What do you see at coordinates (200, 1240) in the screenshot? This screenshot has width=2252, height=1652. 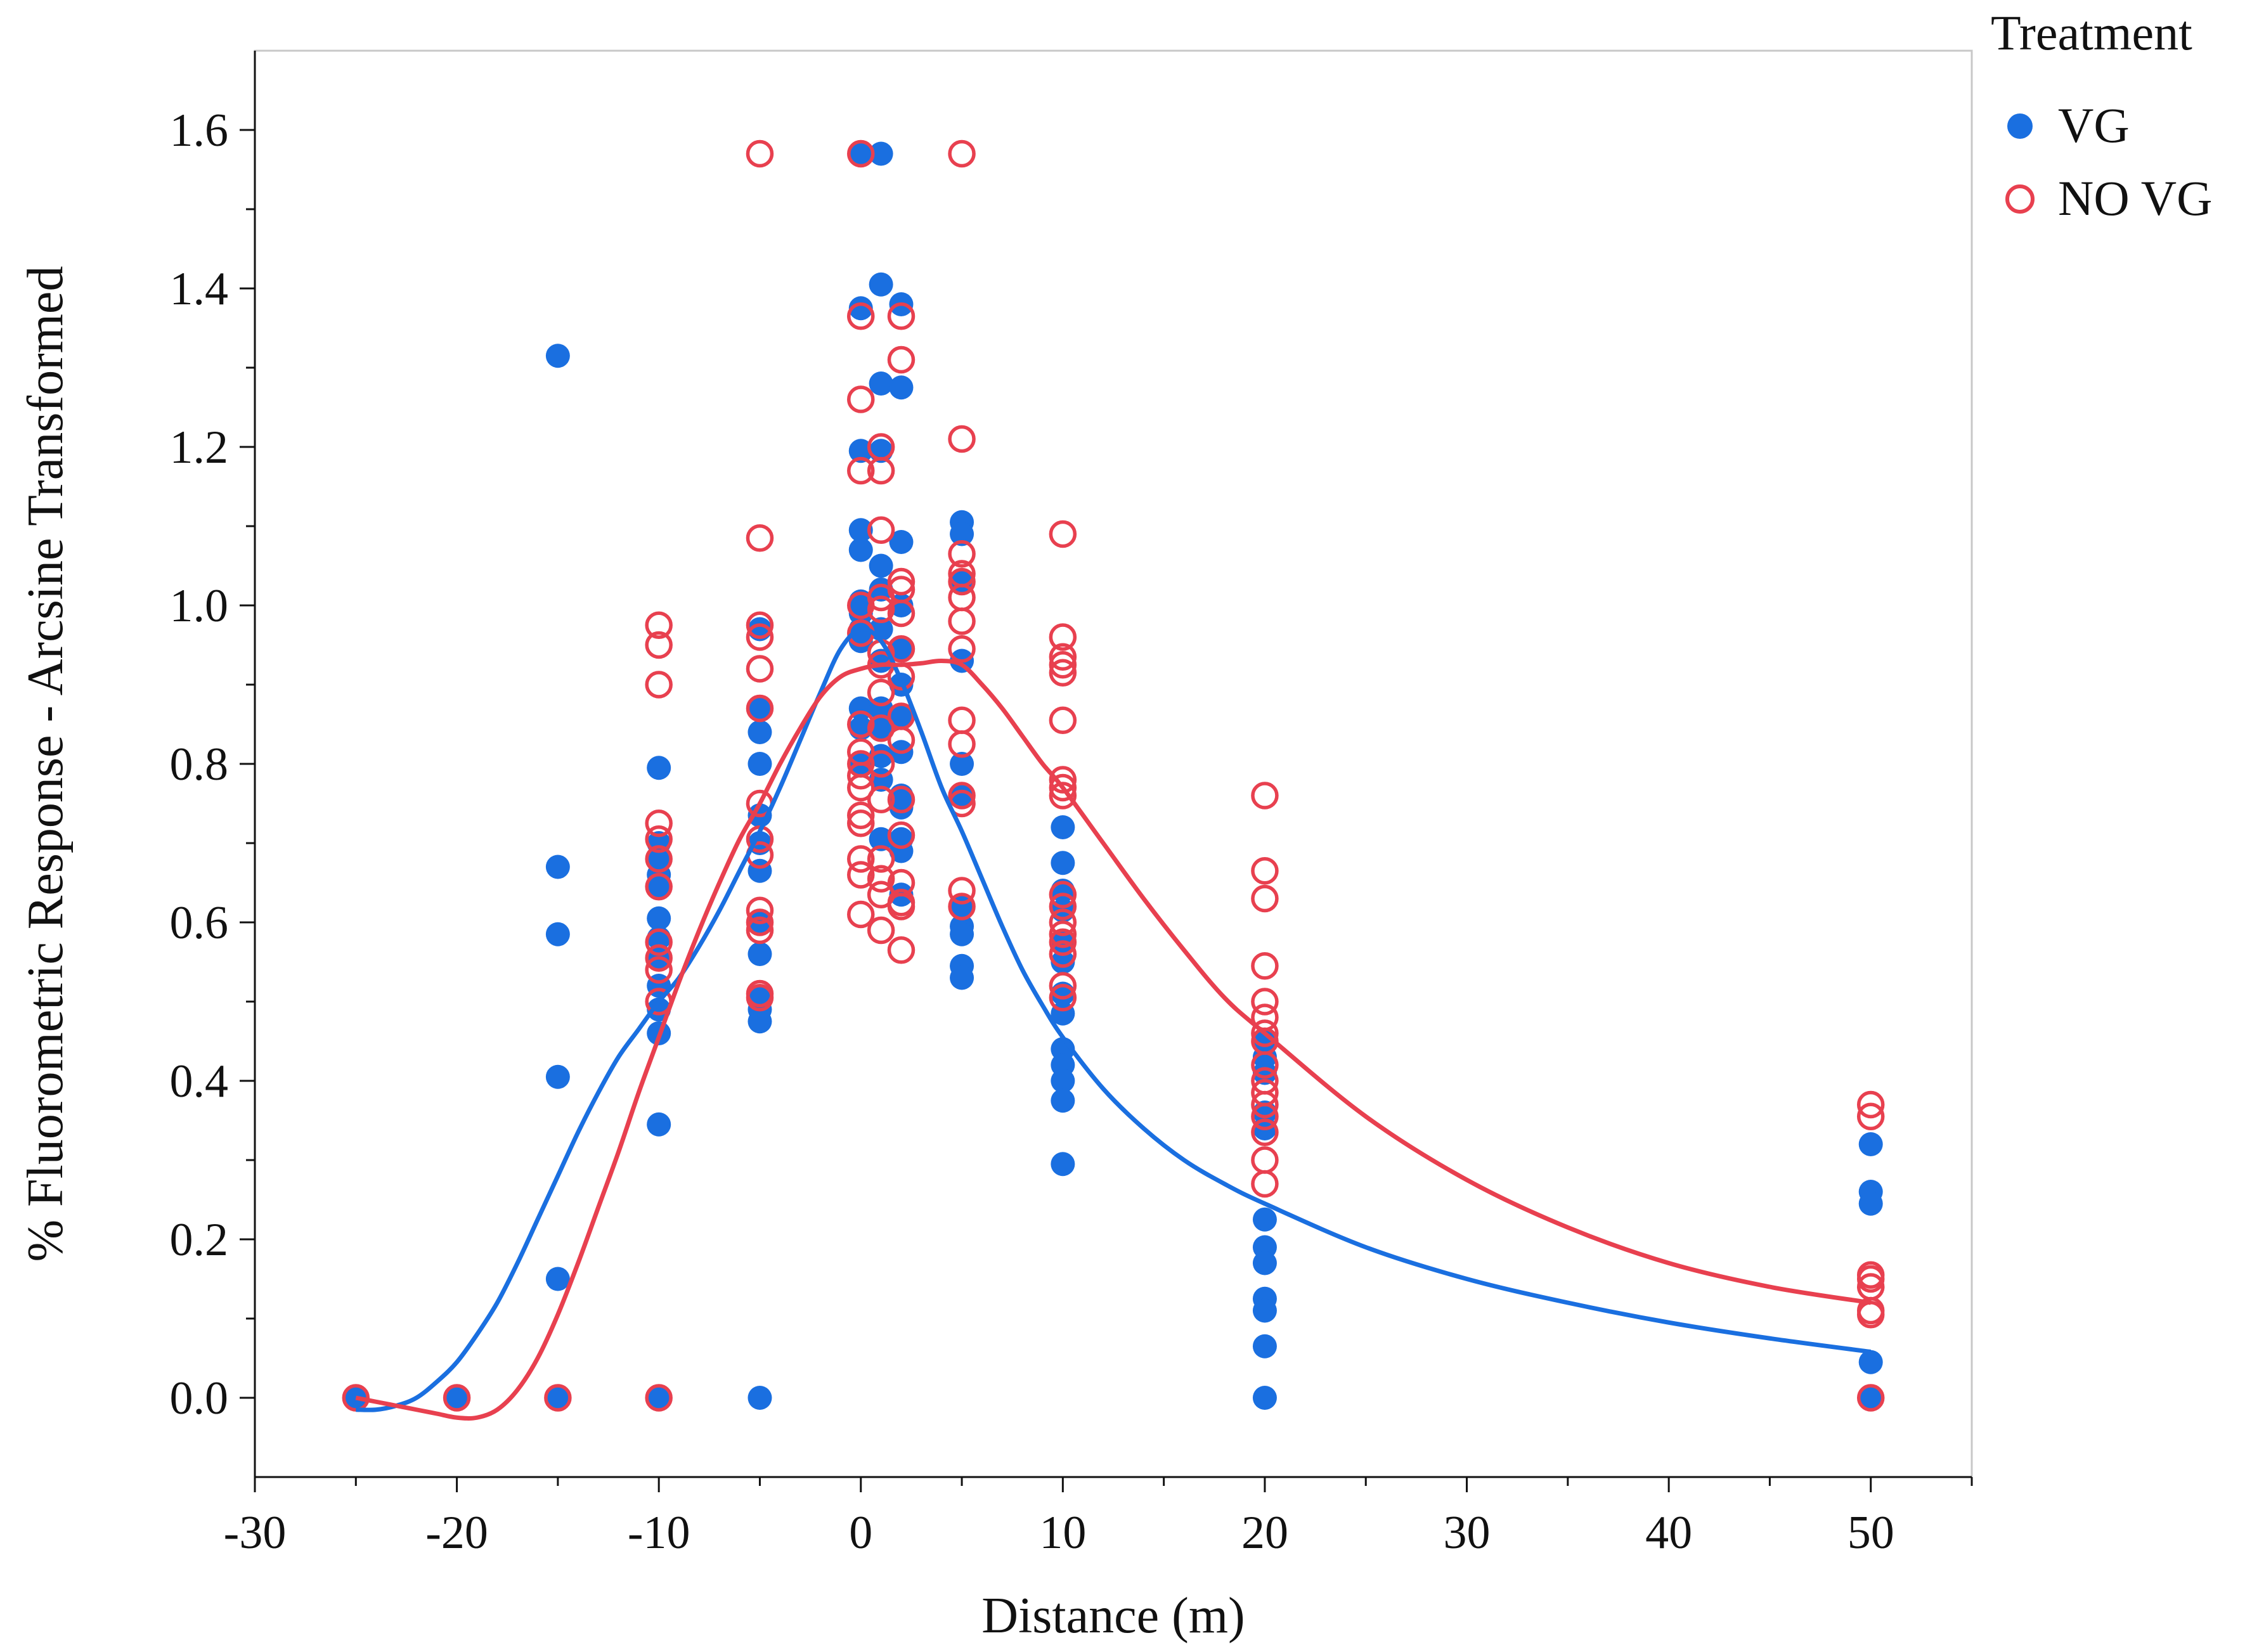 I see `y-tick-label: 0.2` at bounding box center [200, 1240].